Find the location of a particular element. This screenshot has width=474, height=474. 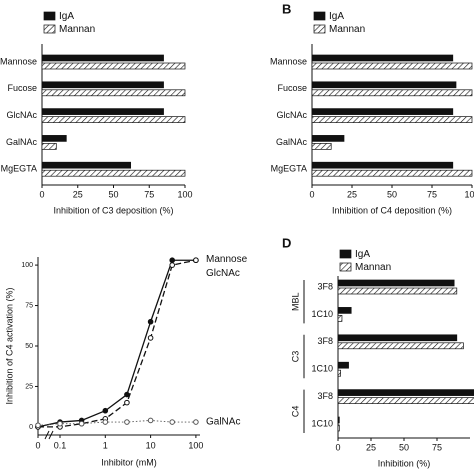

group-label: C4 is located at coordinates (295, 412).